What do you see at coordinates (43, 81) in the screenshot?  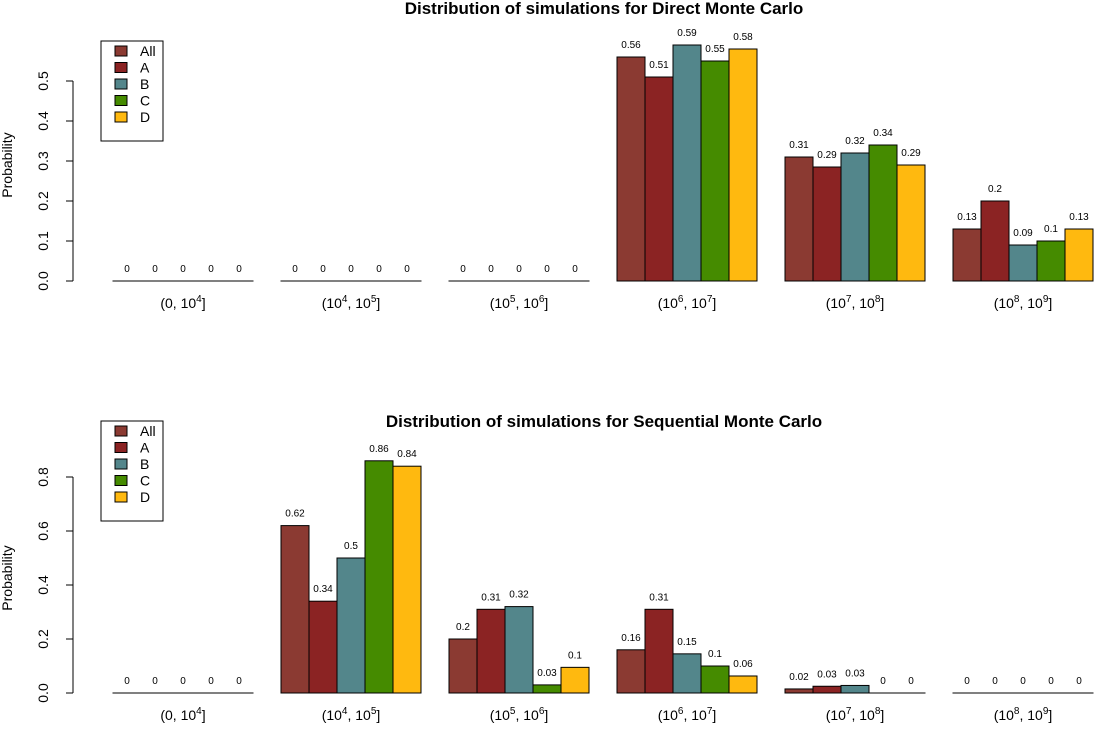 I see `y-tick-label: 0.5` at bounding box center [43, 81].